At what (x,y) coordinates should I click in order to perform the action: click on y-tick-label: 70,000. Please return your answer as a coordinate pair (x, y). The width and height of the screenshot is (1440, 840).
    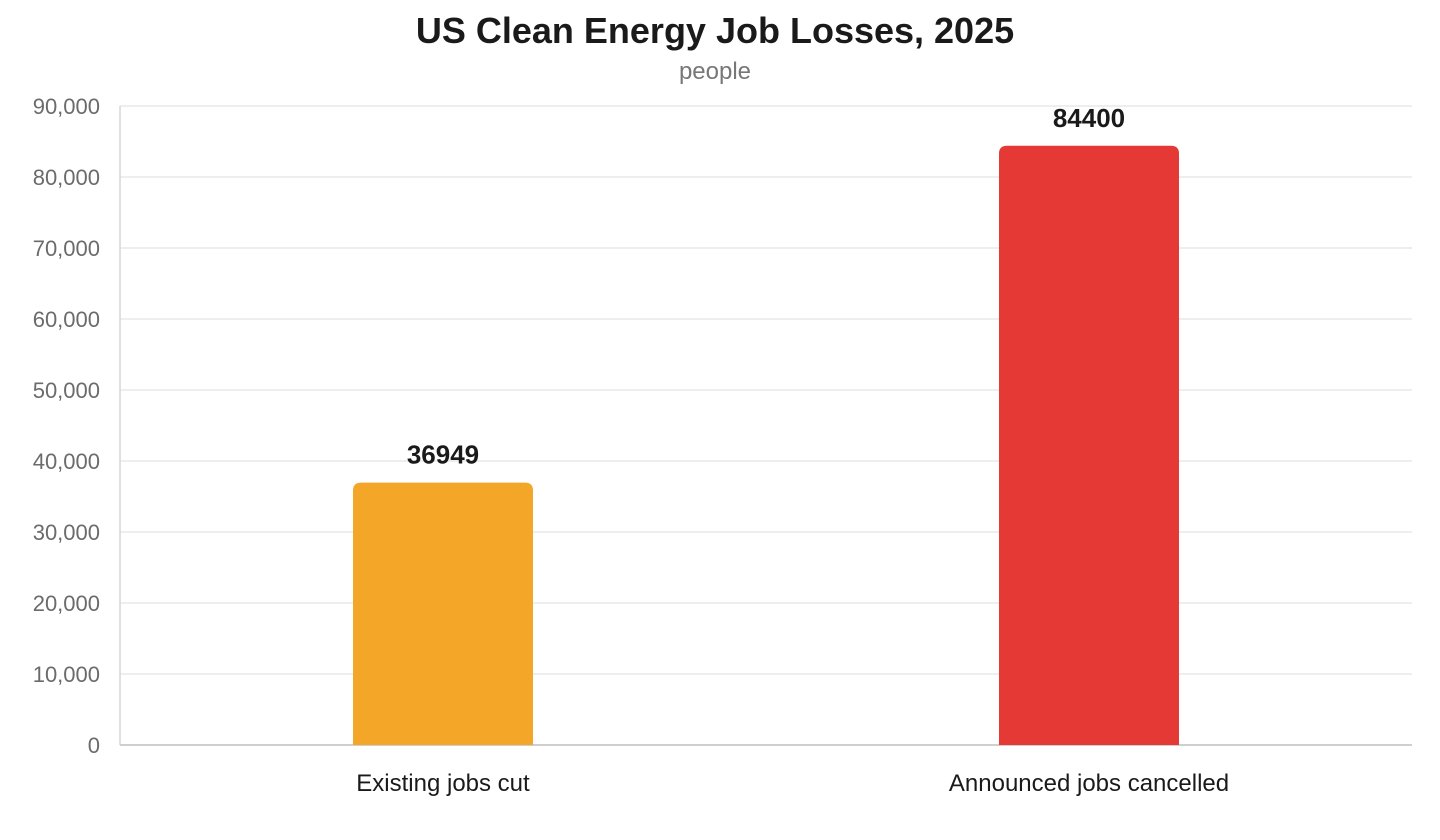
    Looking at the image, I should click on (66, 248).